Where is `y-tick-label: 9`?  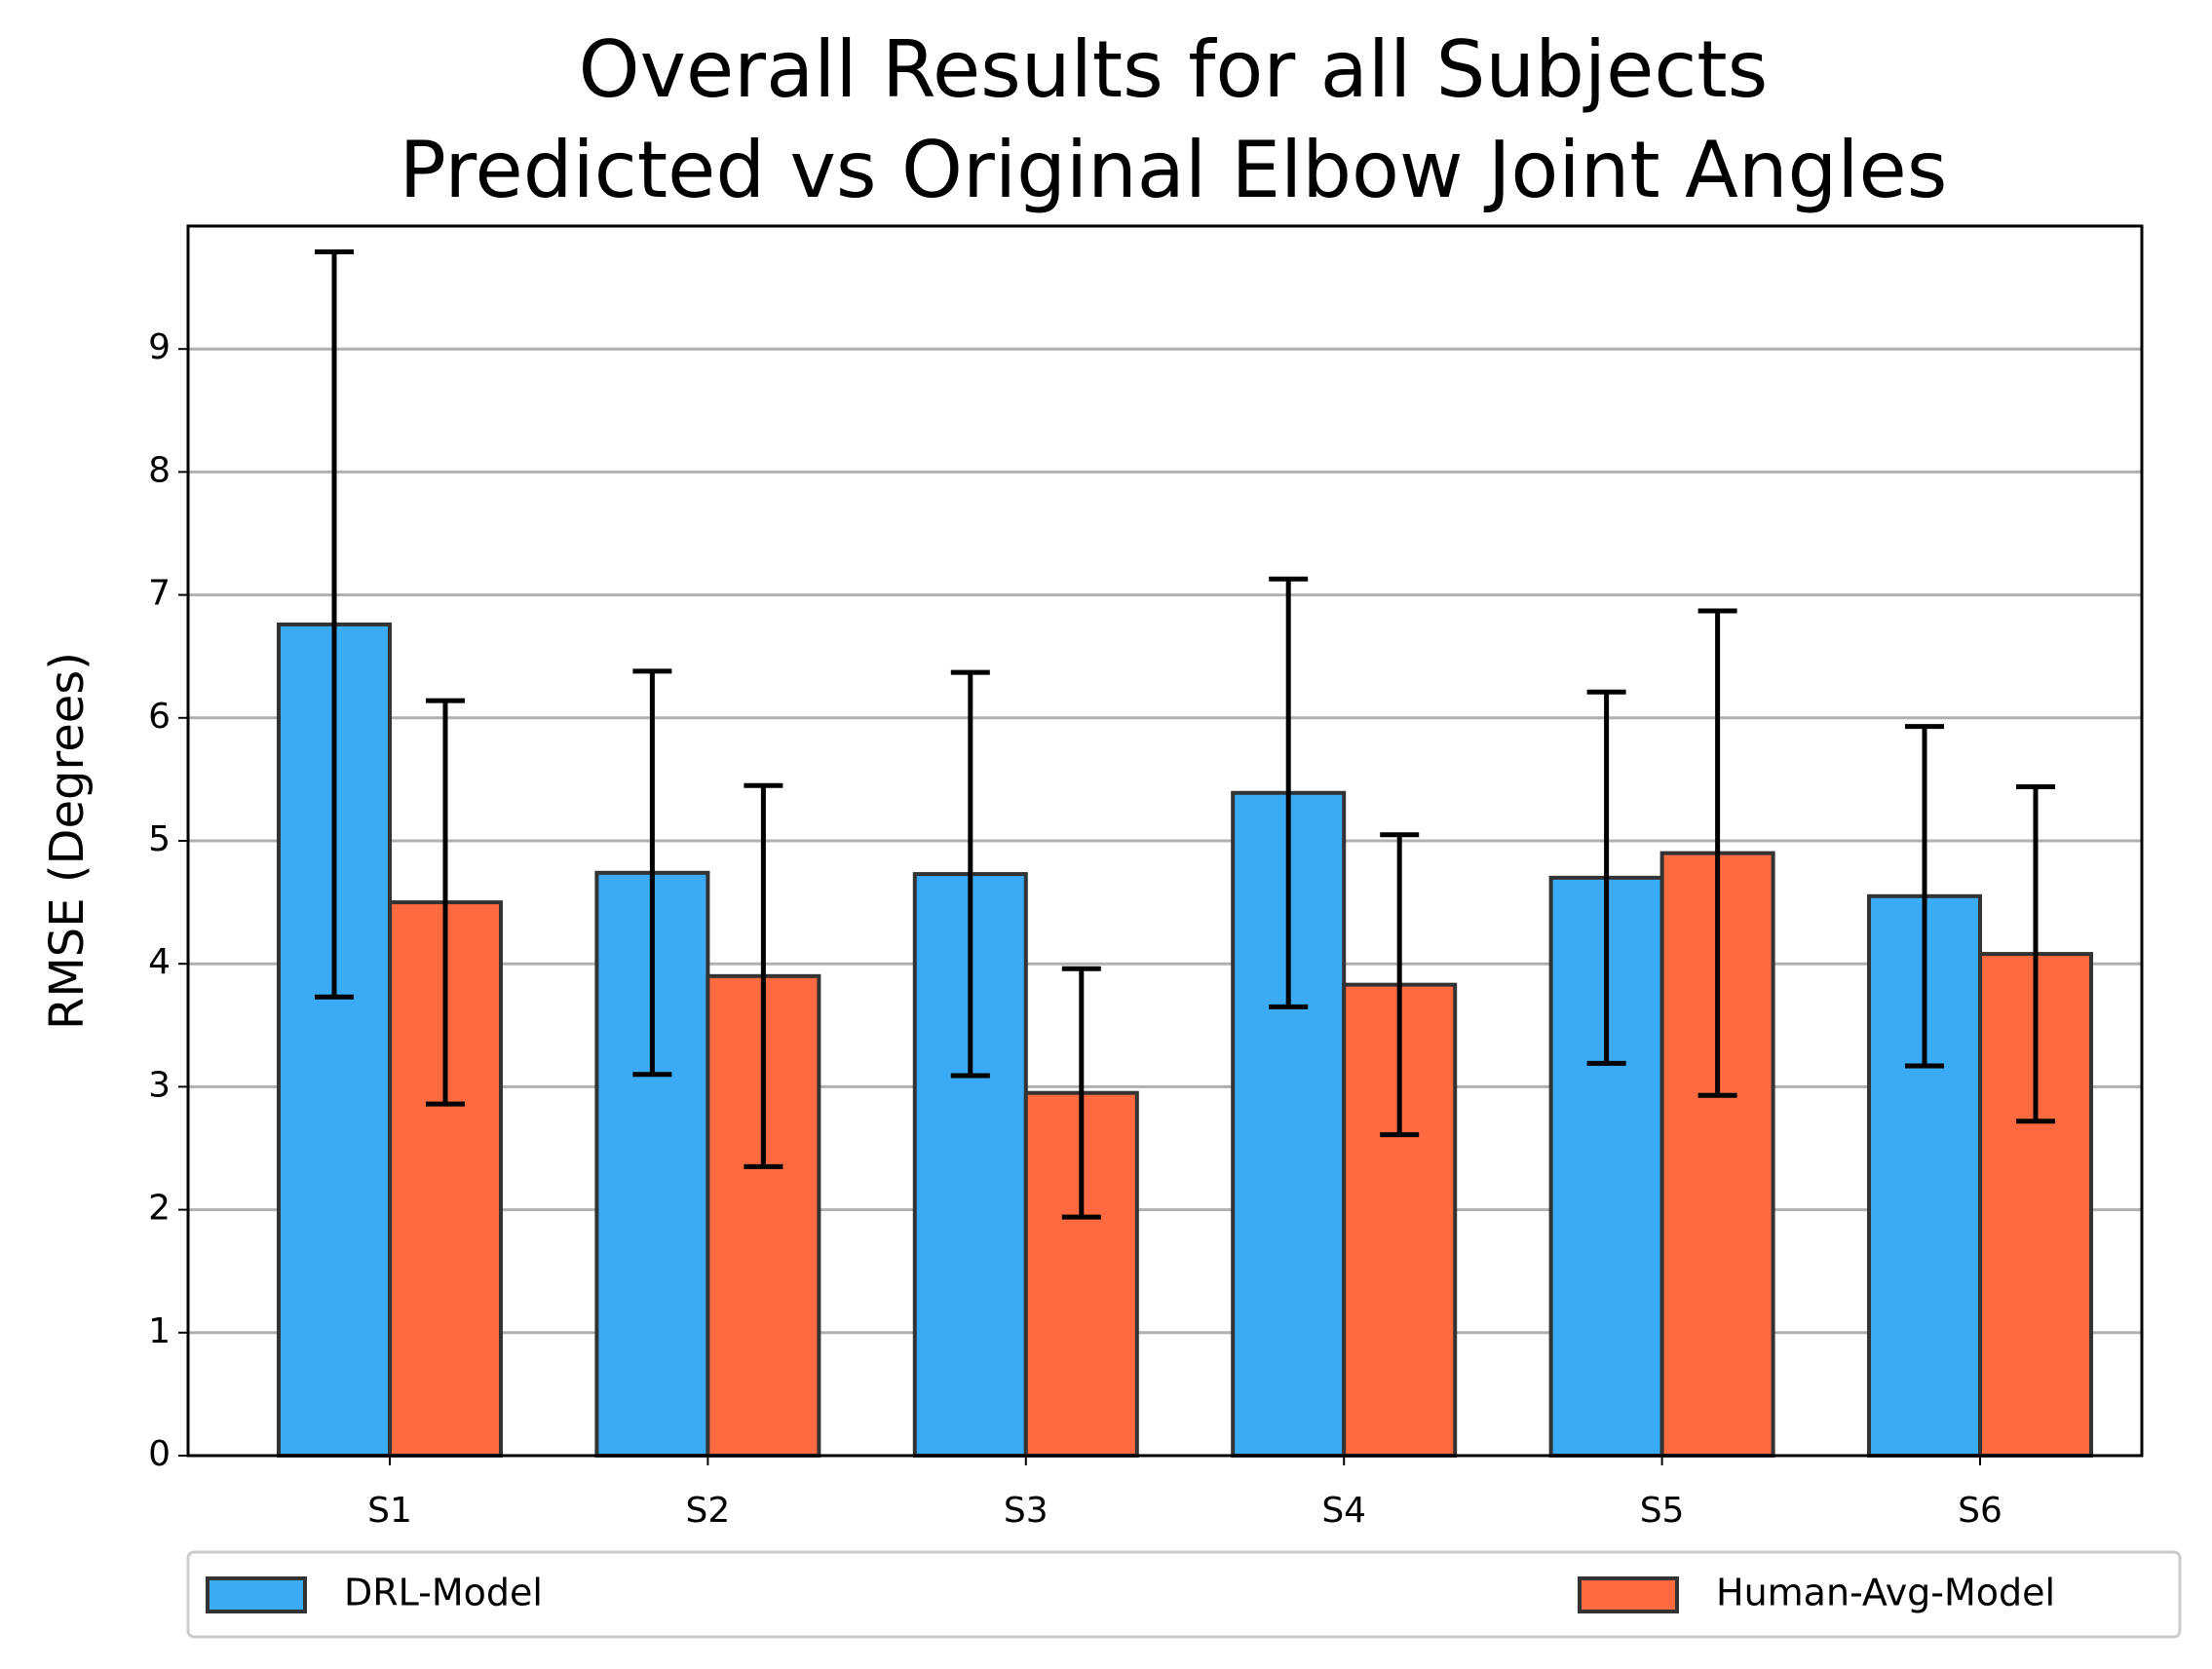
y-tick-label: 9 is located at coordinates (159, 347).